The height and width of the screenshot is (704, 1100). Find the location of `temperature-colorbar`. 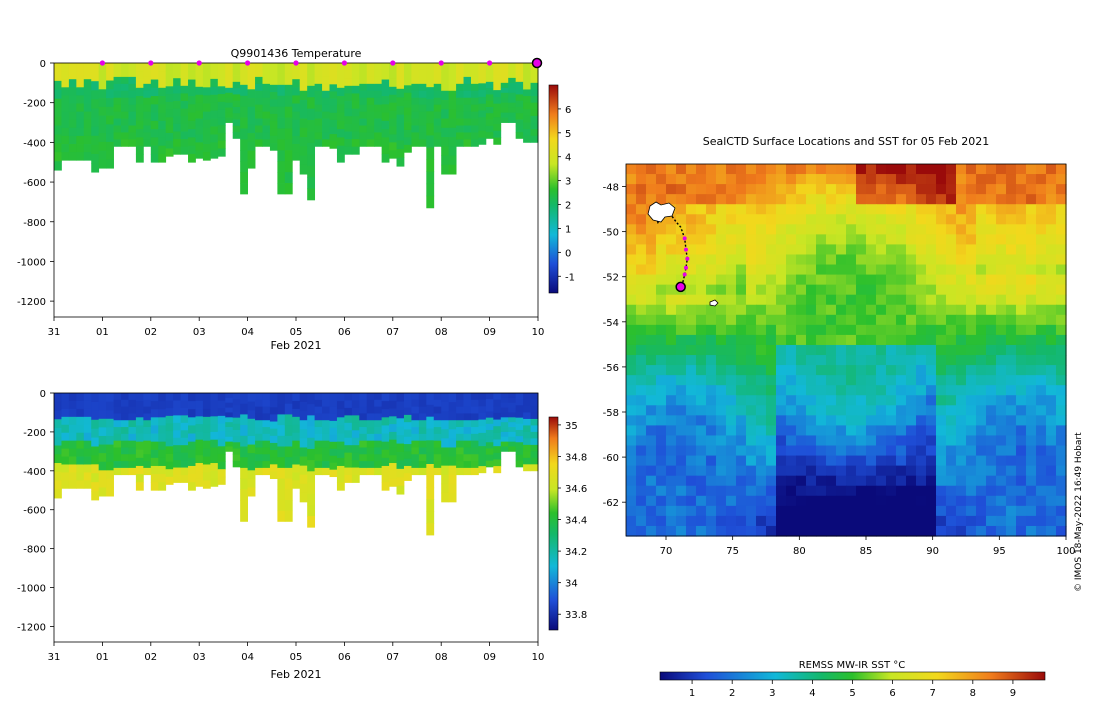

temperature-colorbar is located at coordinates (553, 189).